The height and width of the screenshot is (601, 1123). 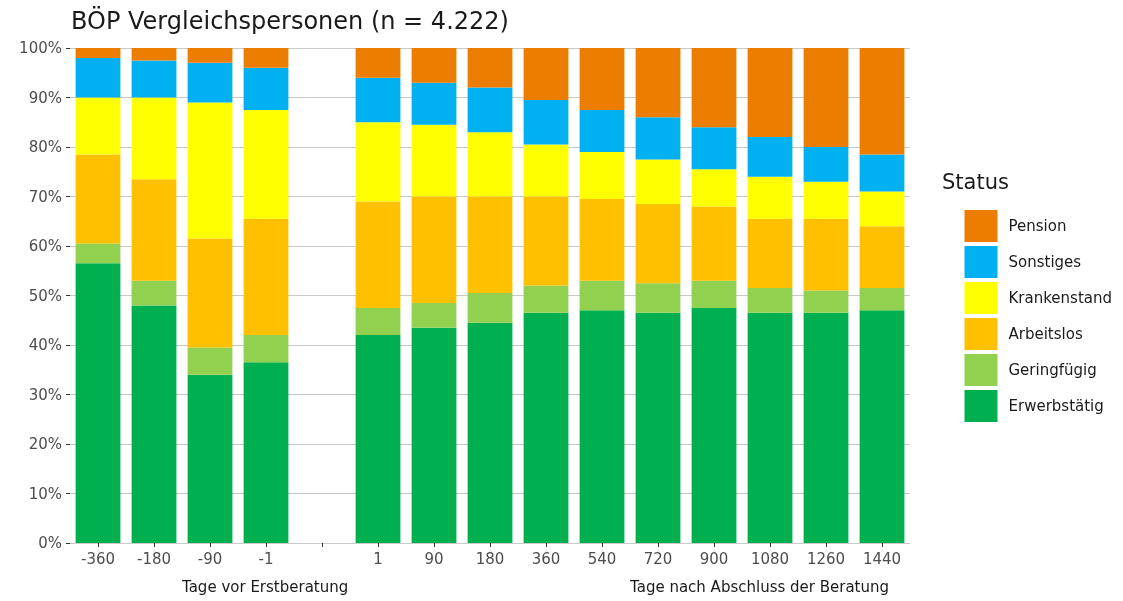 I want to click on x-tick-label: -360, so click(x=98, y=558).